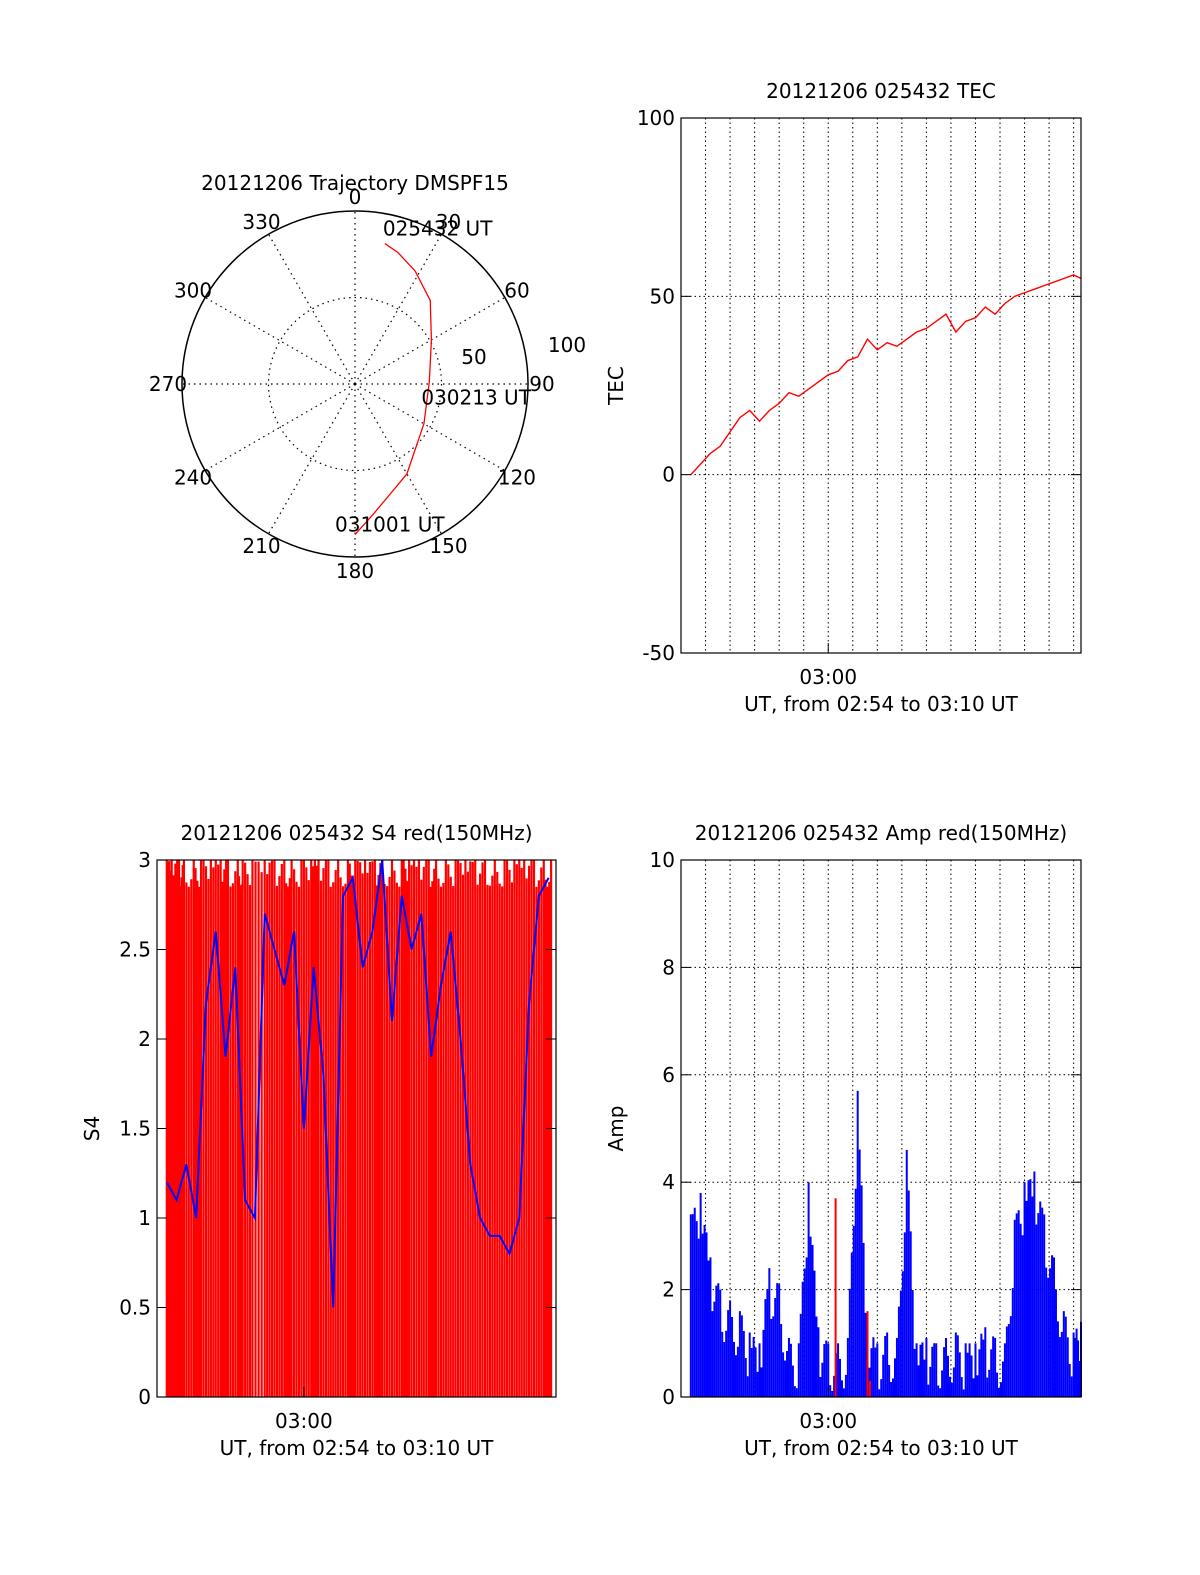  What do you see at coordinates (616, 386) in the screenshot?
I see `y-axis-label: TEC` at bounding box center [616, 386].